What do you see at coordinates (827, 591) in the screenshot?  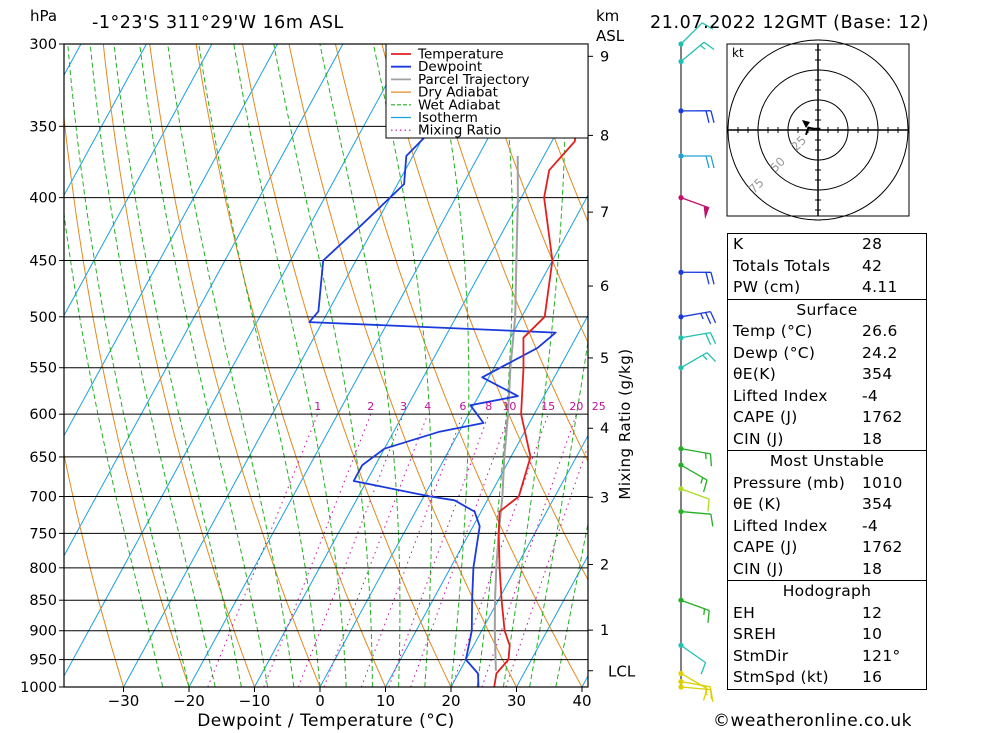 I see `hodograph-title: Hodograph` at bounding box center [827, 591].